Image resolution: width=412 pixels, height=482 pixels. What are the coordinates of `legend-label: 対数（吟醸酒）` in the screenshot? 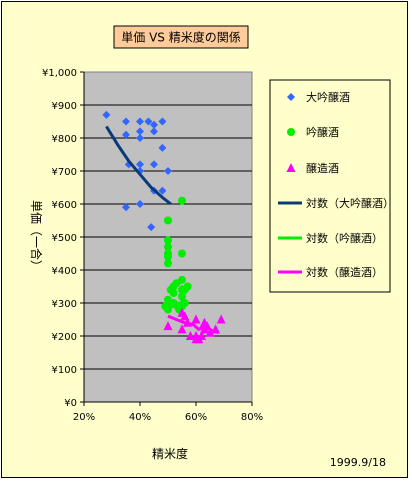 It's located at (344, 238).